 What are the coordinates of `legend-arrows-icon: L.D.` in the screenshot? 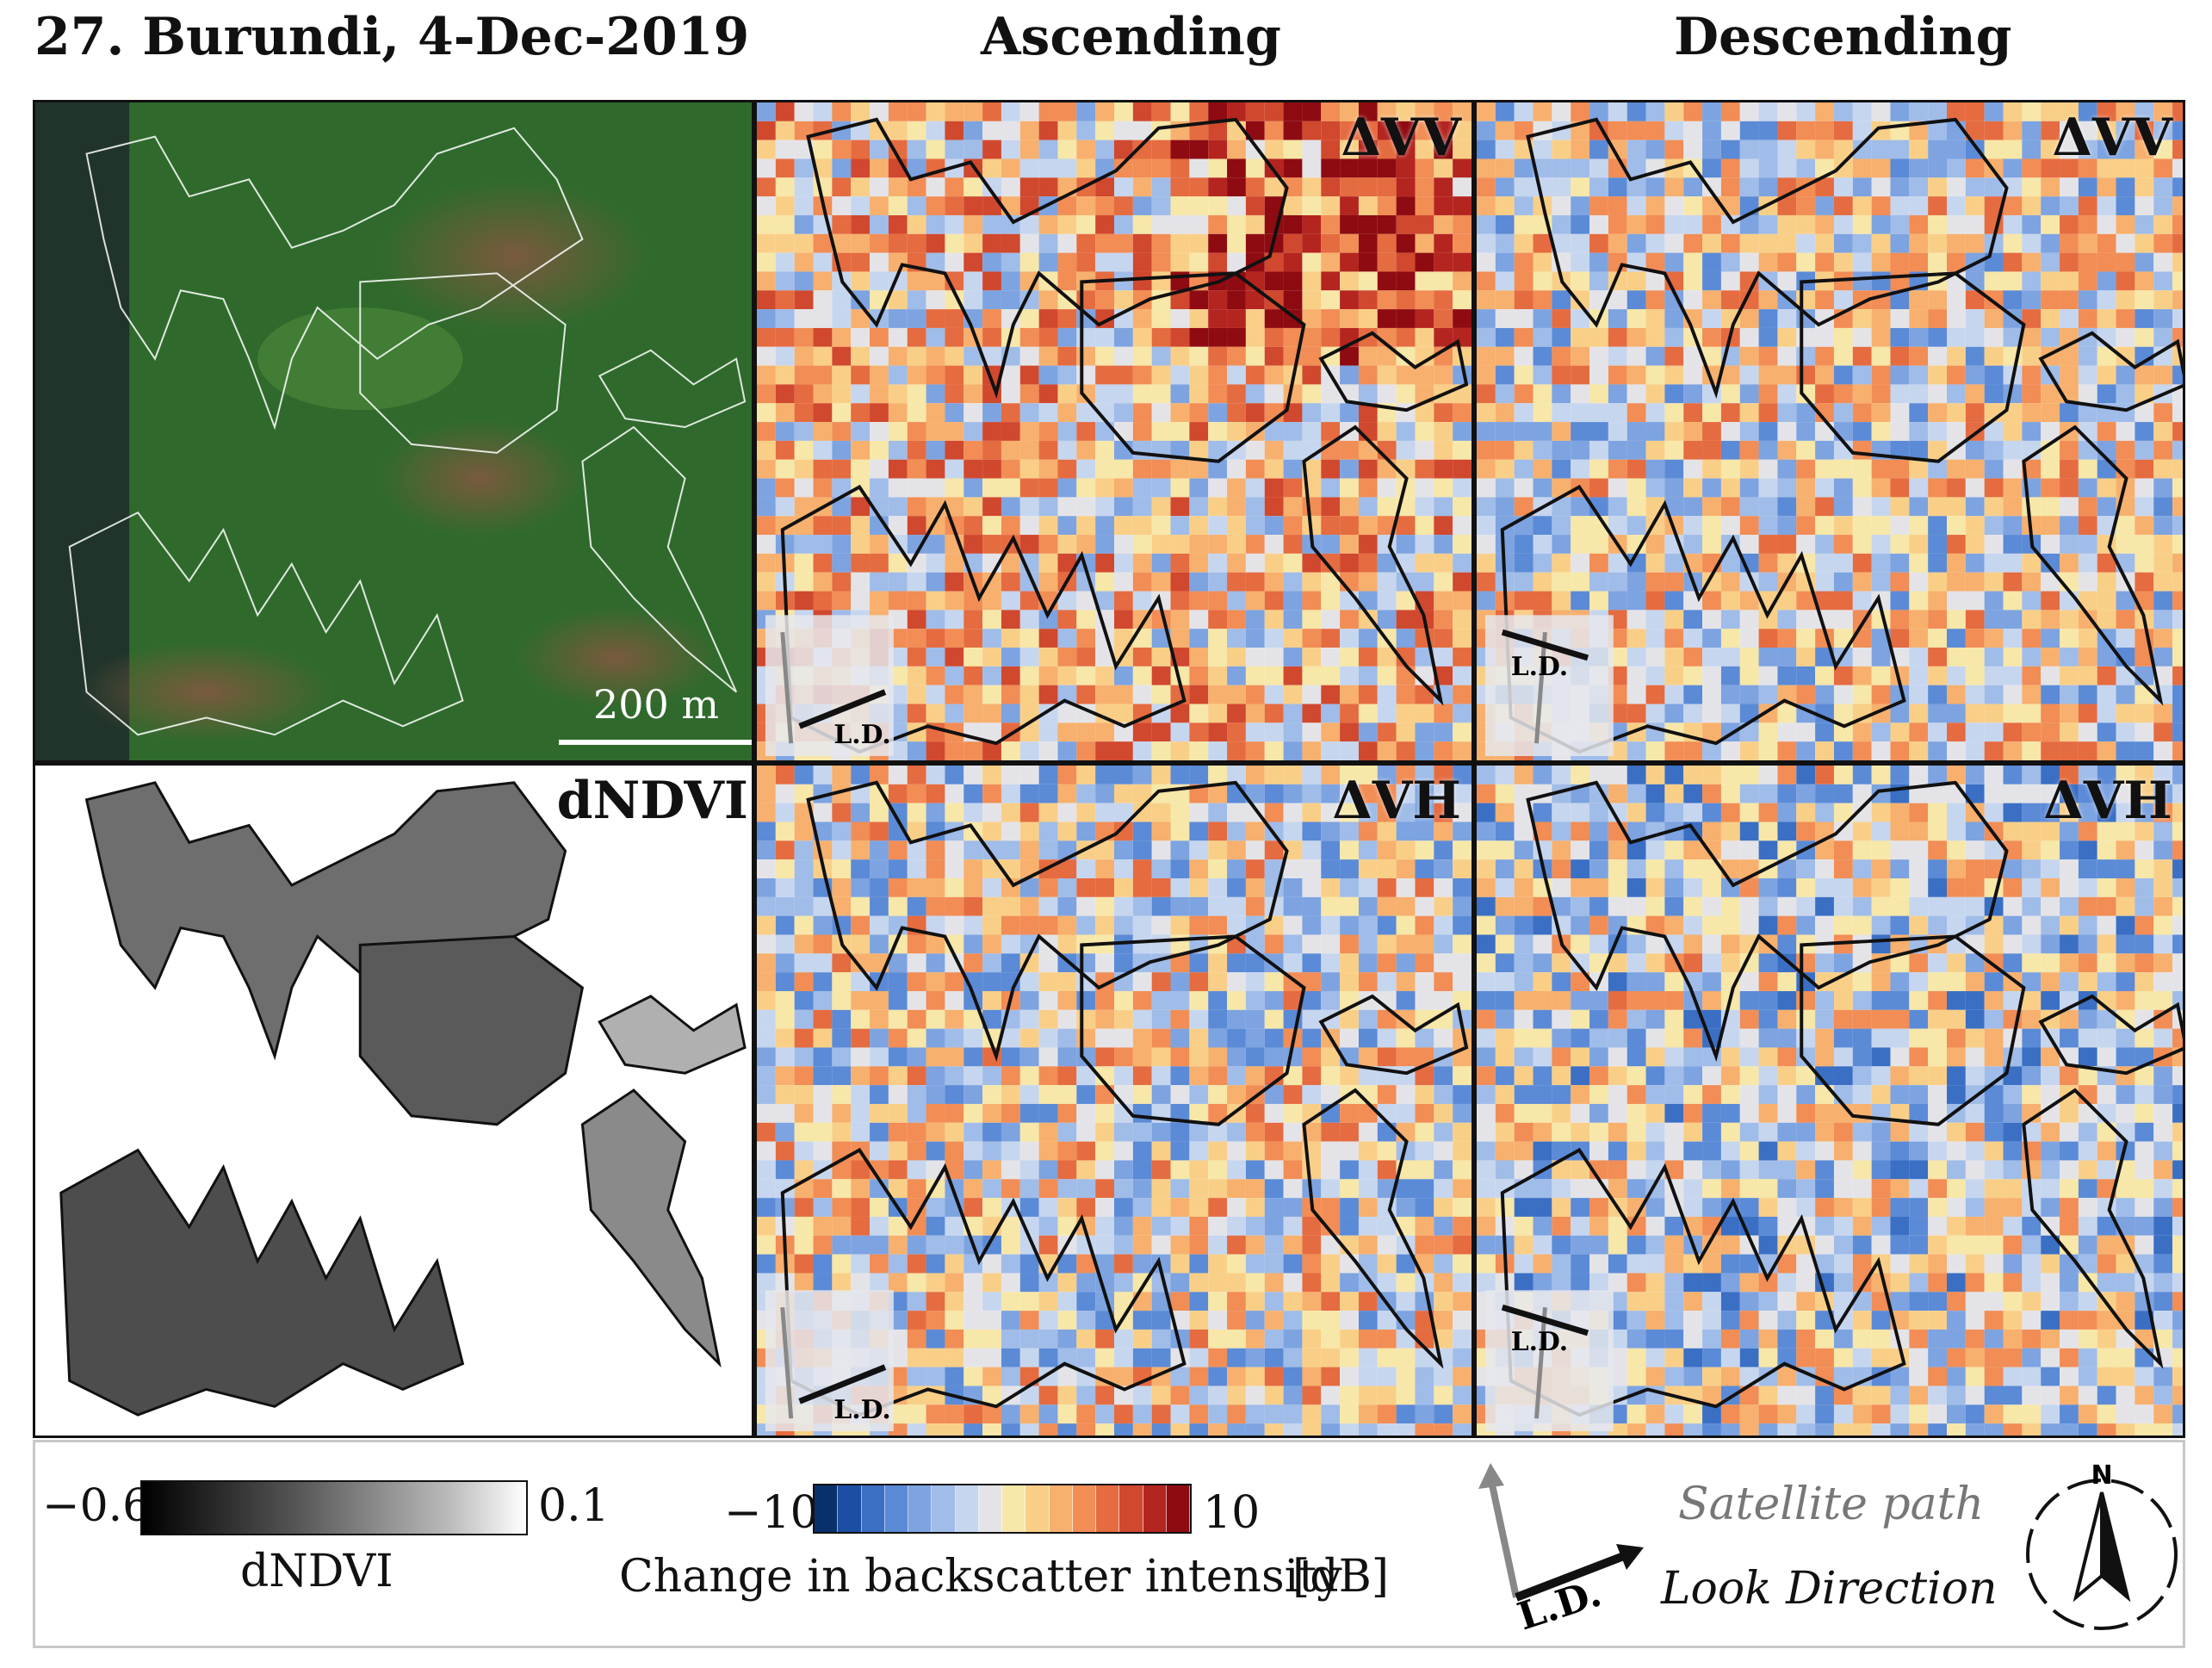 It's located at (1561, 1552).